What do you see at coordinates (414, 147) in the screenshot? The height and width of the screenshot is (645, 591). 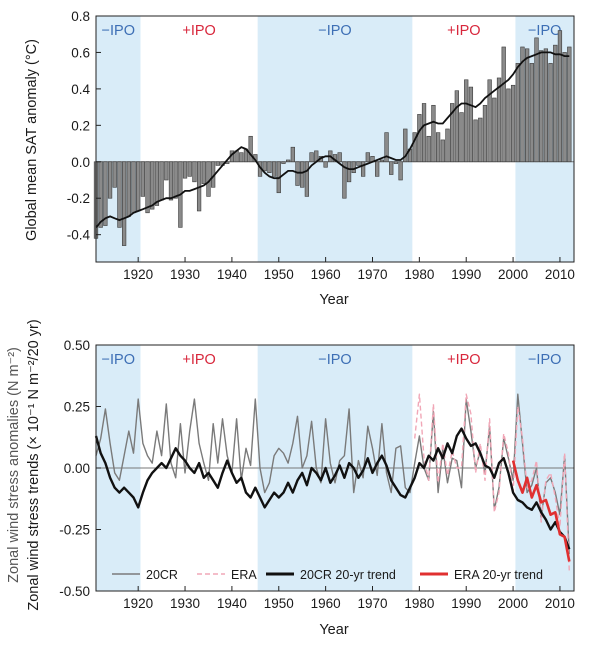 I see `top-bar-1979` at bounding box center [414, 147].